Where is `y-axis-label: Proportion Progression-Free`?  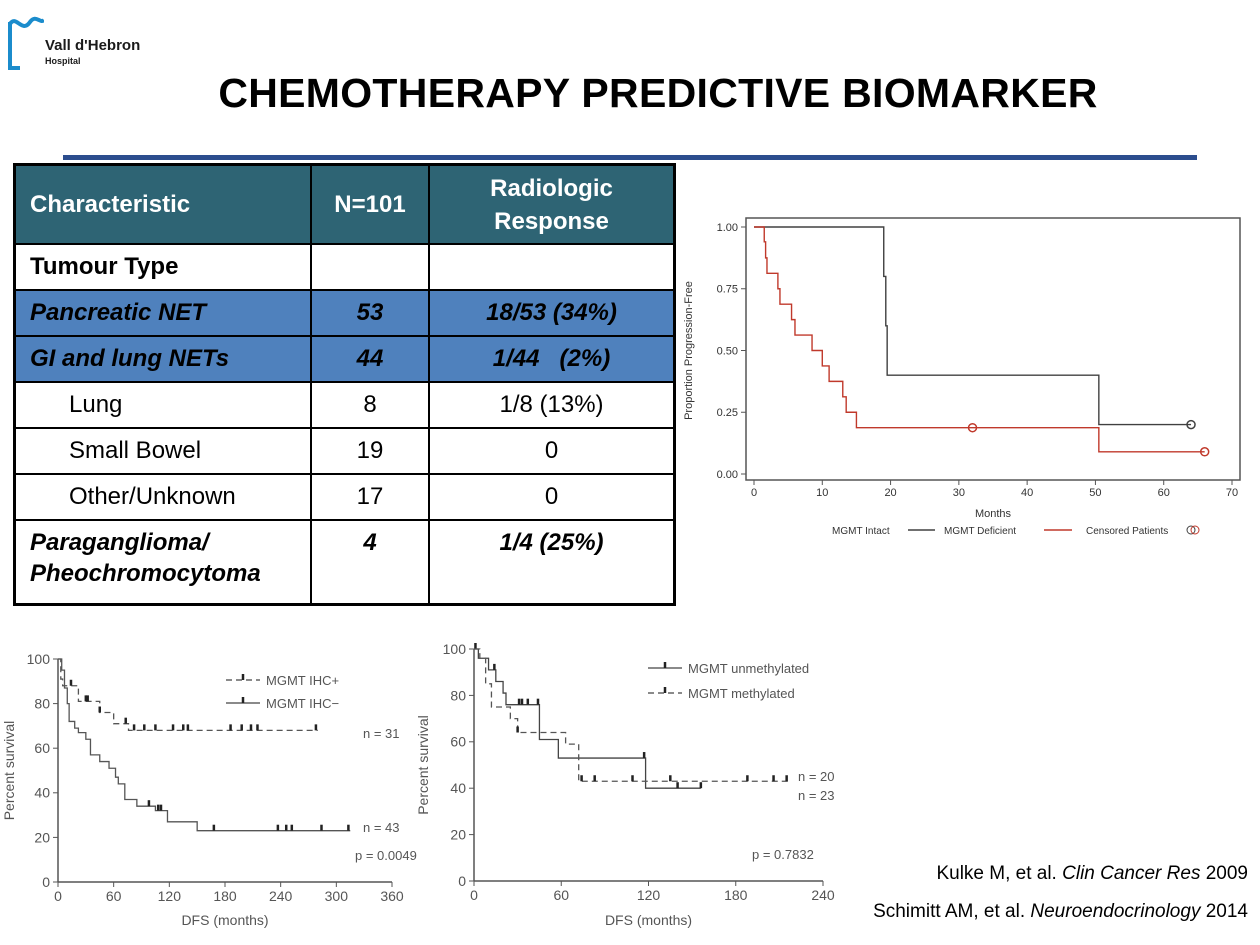 y-axis-label: Proportion Progression-Free is located at coordinates (689, 350).